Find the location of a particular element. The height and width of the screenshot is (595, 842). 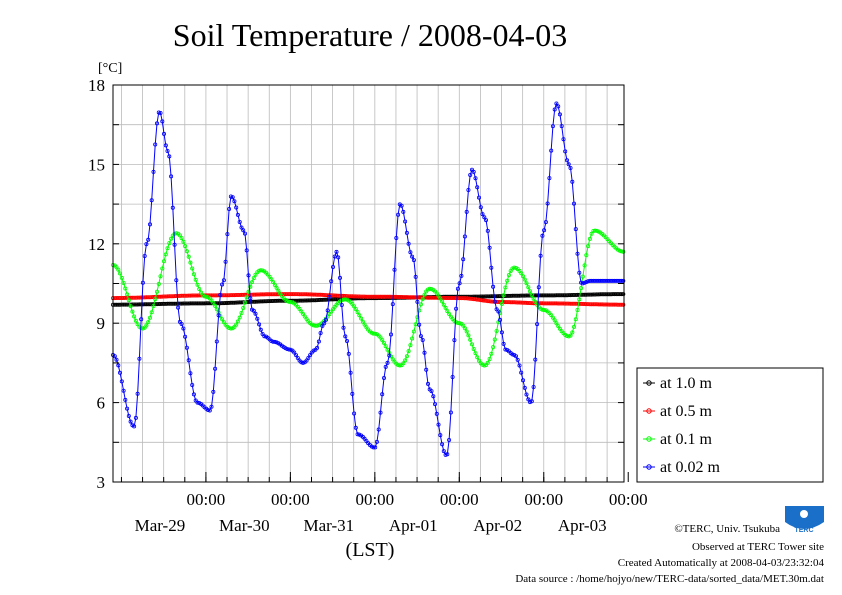

credit-copyright: ©TERC, Univ. Tsukuba is located at coordinates (727, 529).